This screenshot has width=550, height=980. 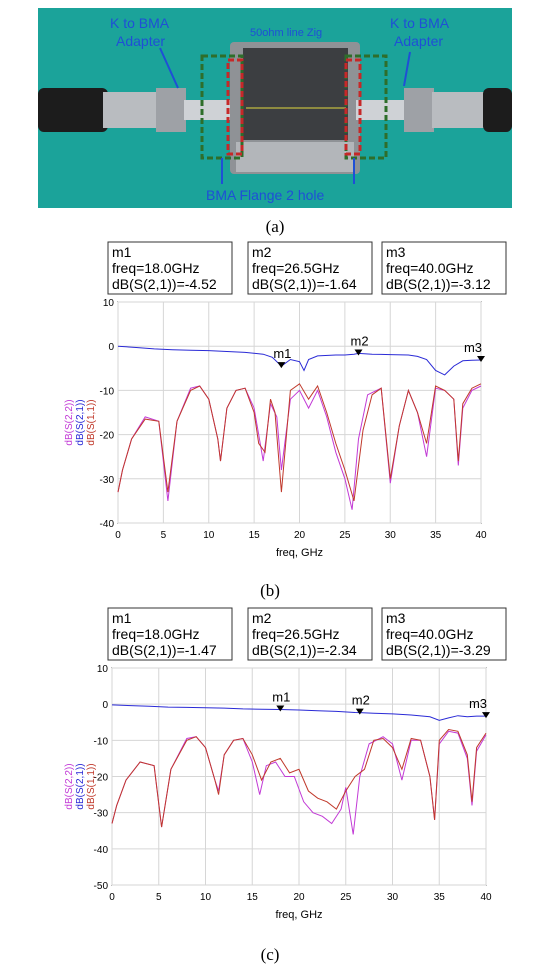 What do you see at coordinates (419, 110) in the screenshot?
I see `adapter-right-nut` at bounding box center [419, 110].